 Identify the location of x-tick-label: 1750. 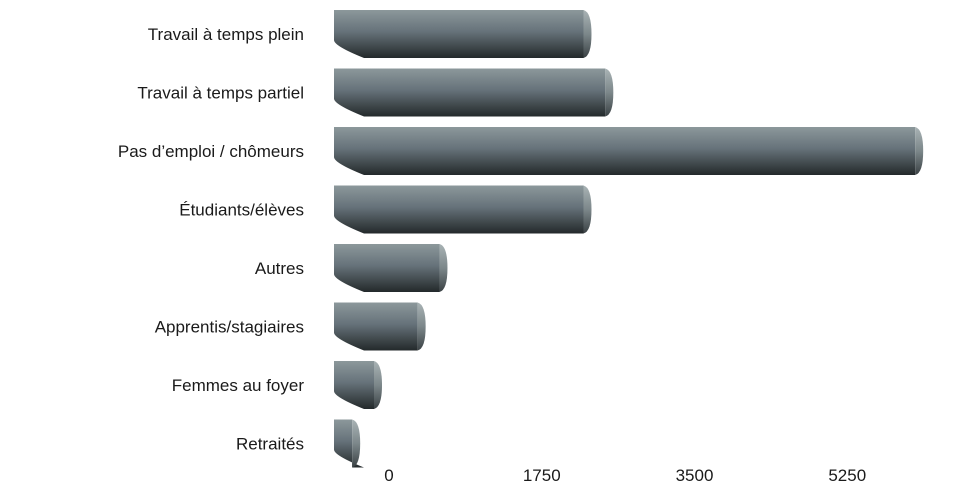
(542, 475).